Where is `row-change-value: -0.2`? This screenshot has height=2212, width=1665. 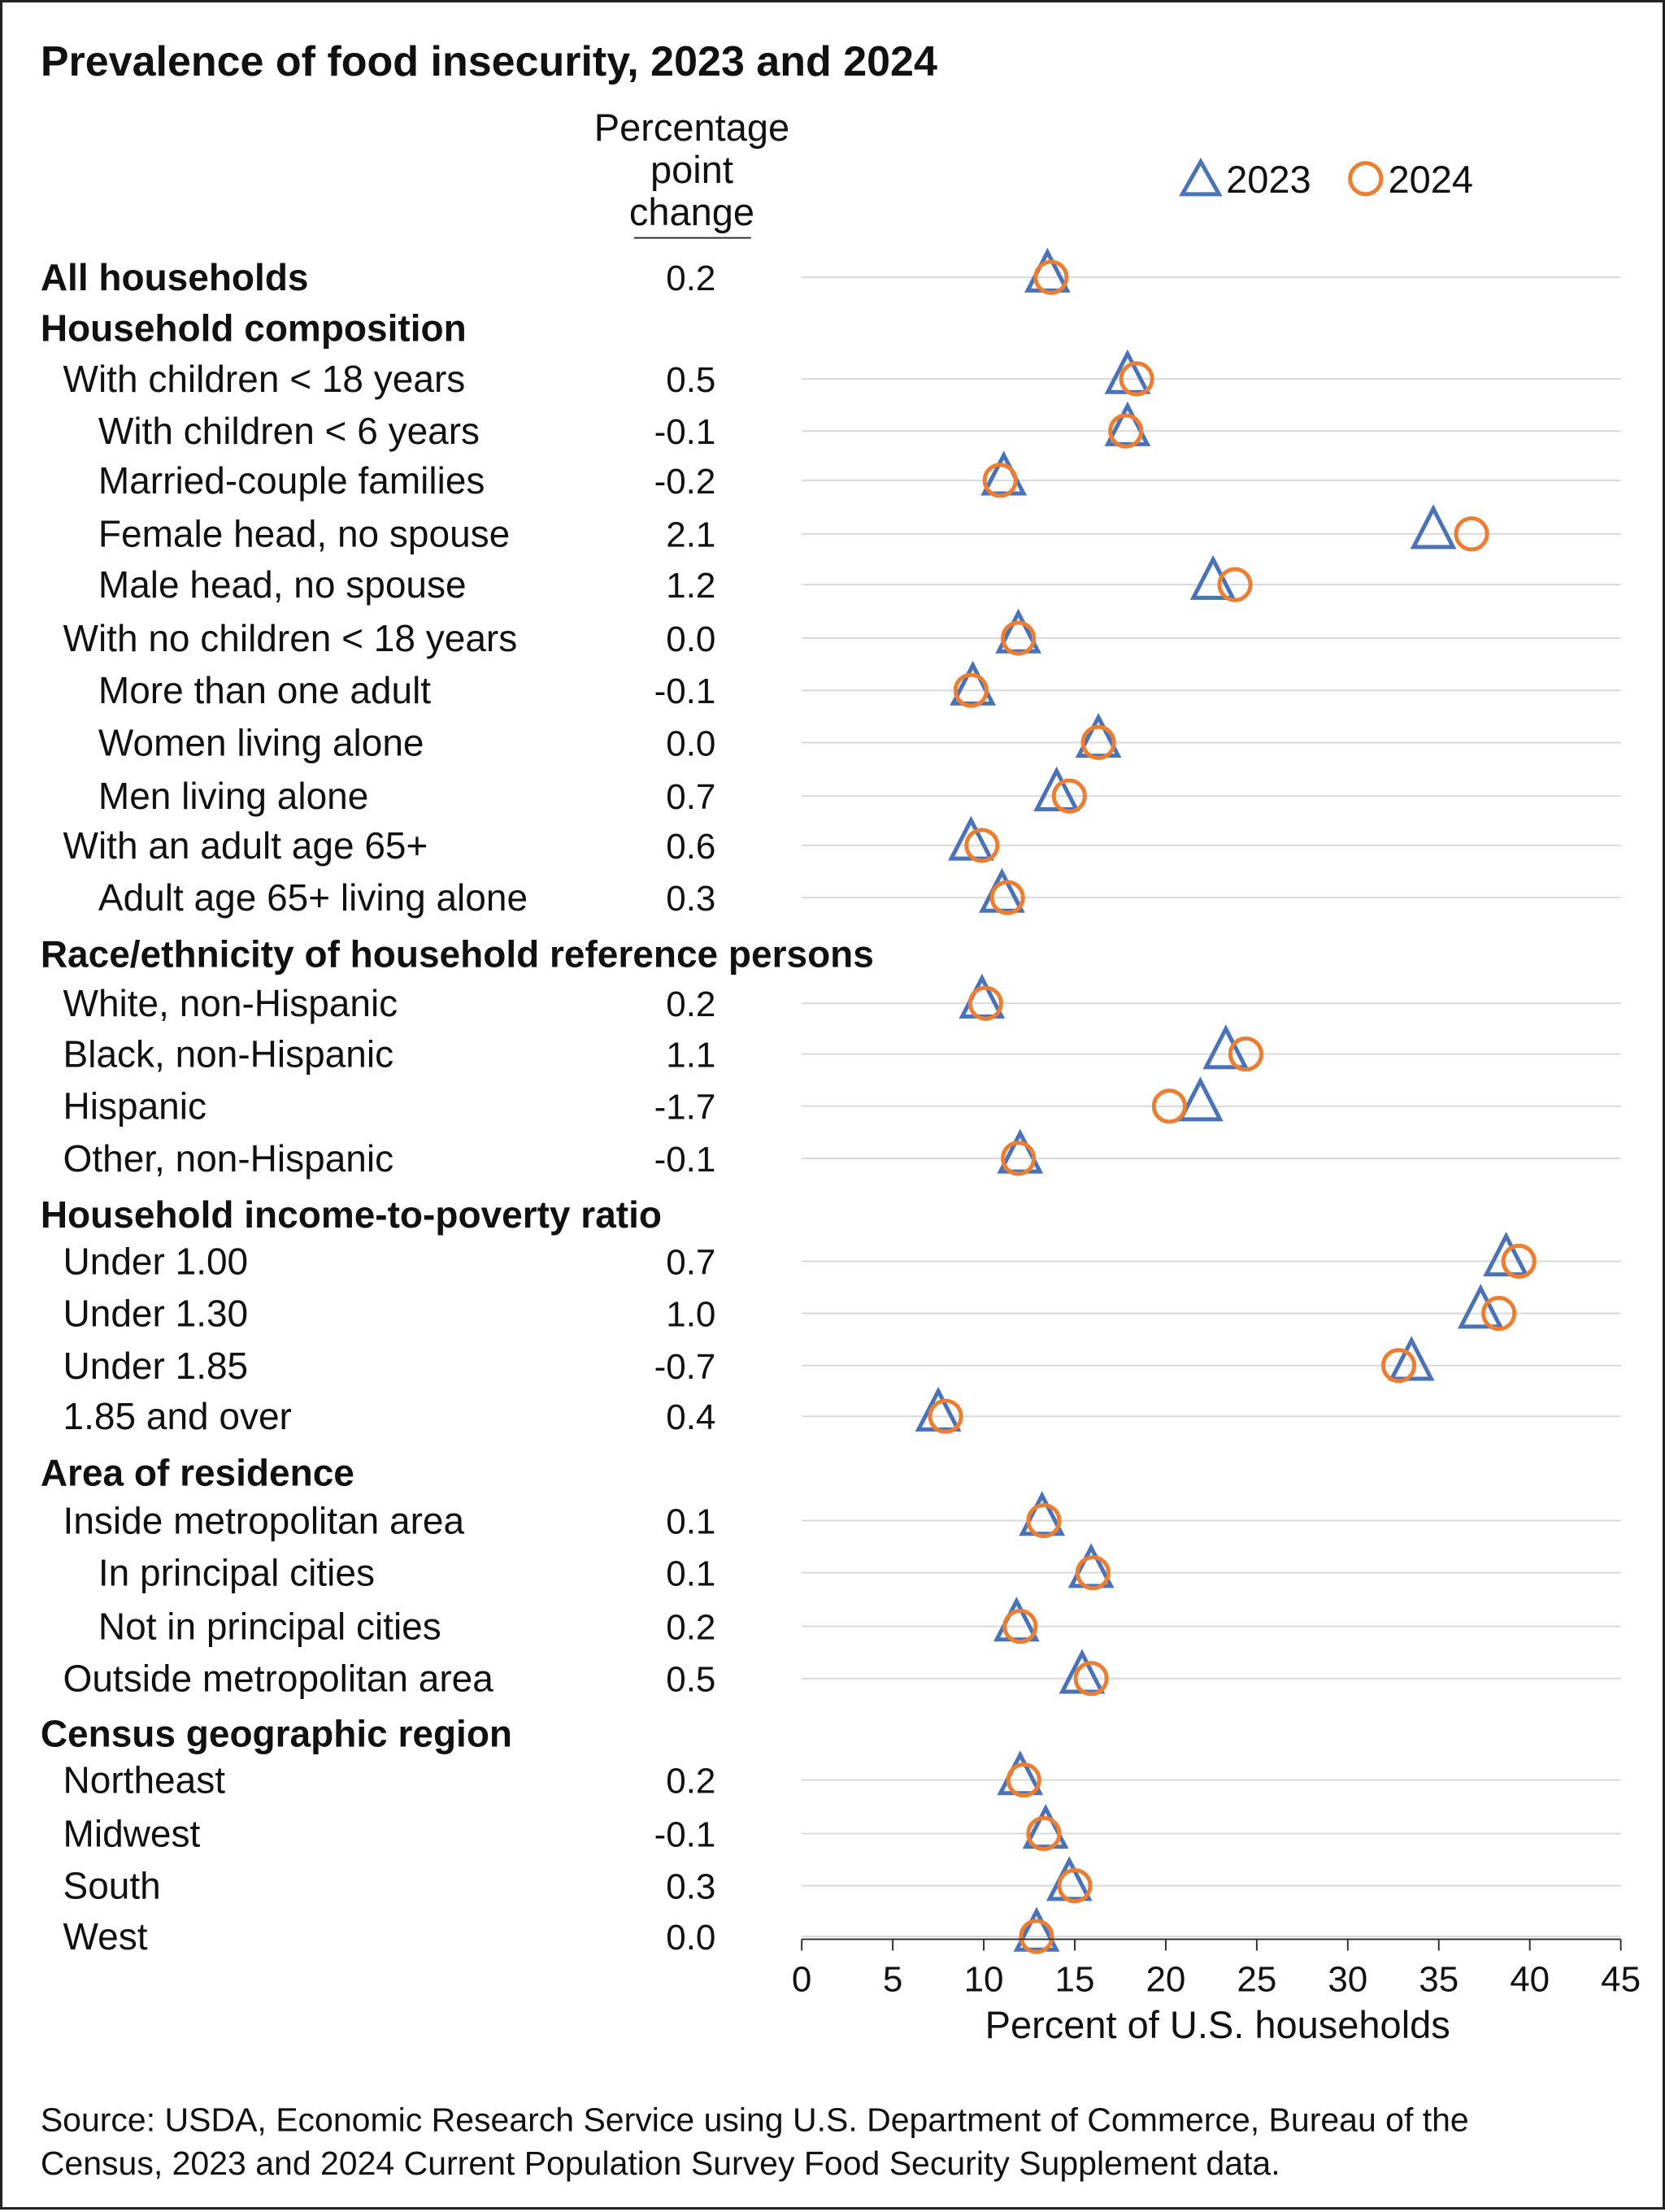 row-change-value: -0.2 is located at coordinates (685, 482).